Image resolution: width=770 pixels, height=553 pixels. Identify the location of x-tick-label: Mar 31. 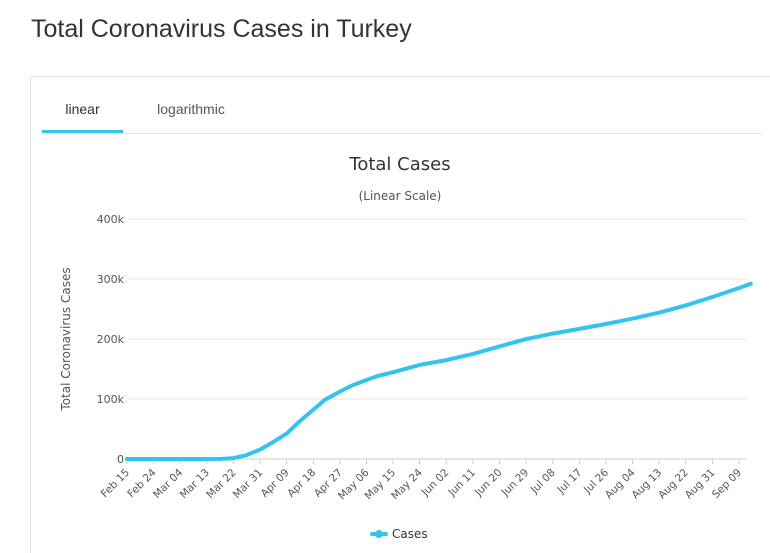
(248, 484).